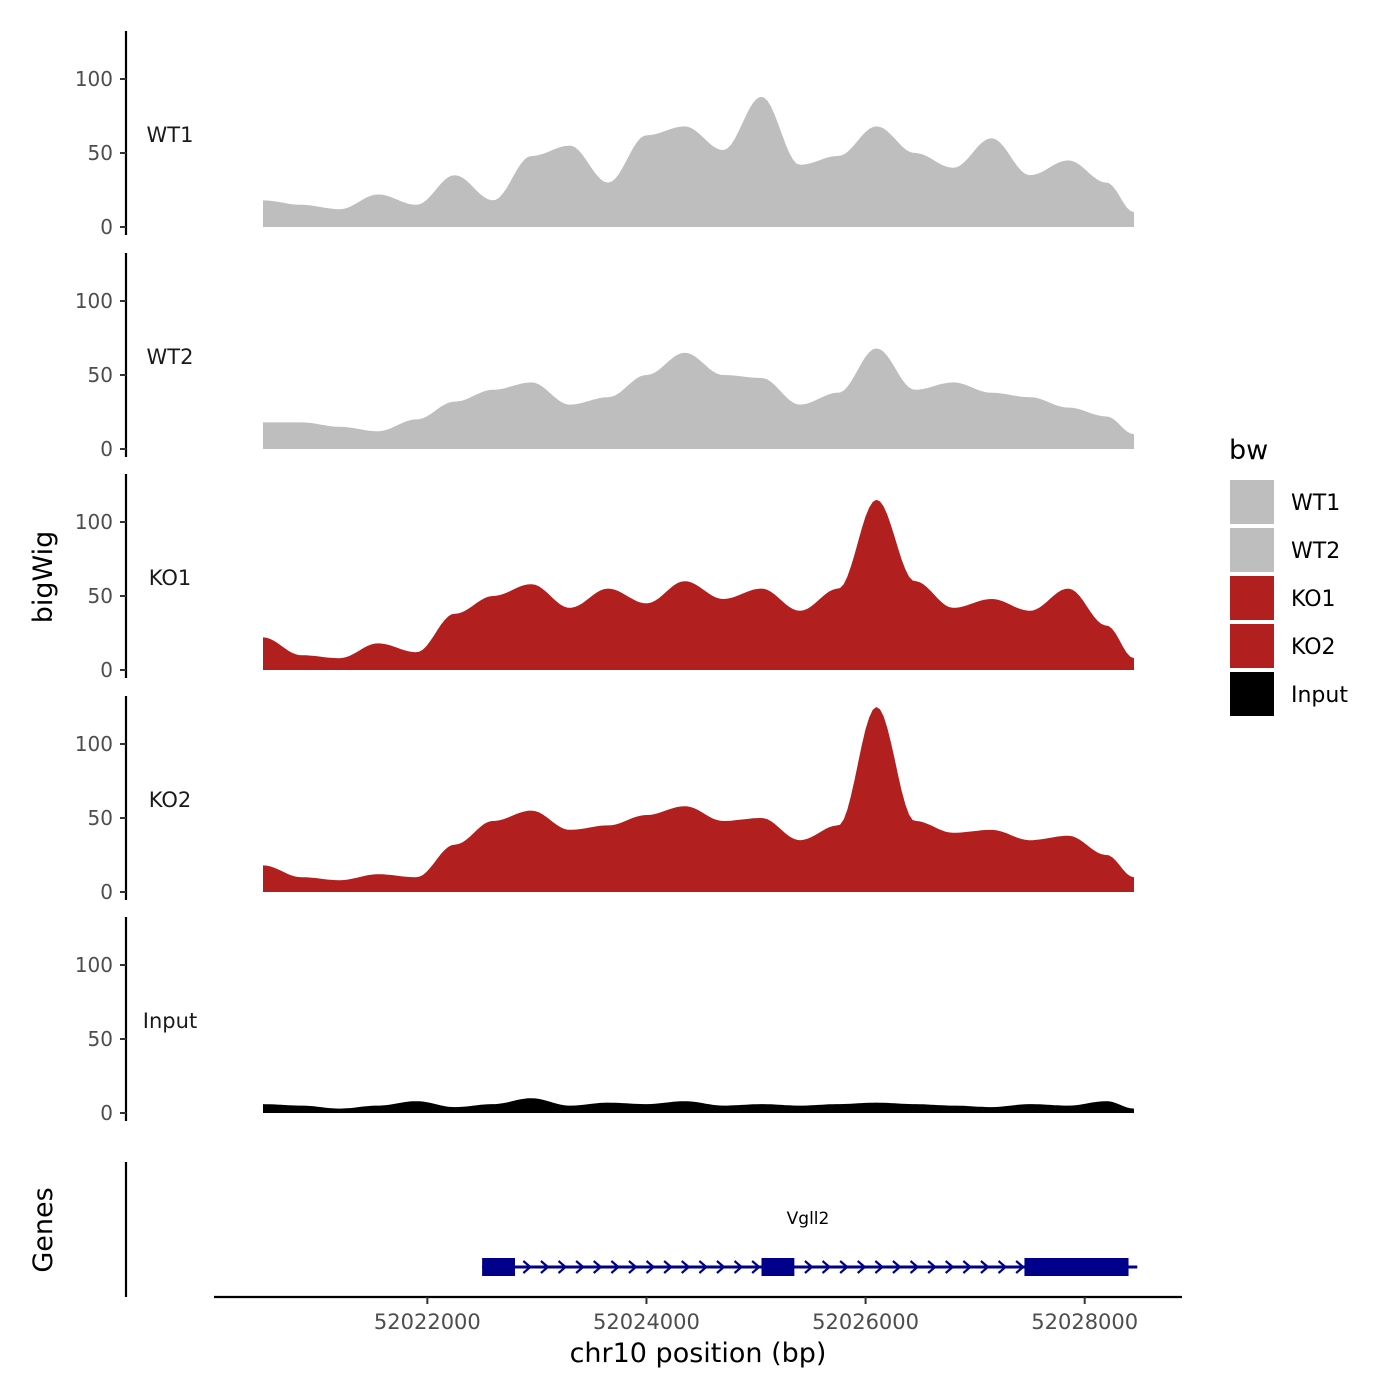 The image size is (1400, 1400). I want to click on track-wt1: 0 50 100 WT1, so click(604, 135).